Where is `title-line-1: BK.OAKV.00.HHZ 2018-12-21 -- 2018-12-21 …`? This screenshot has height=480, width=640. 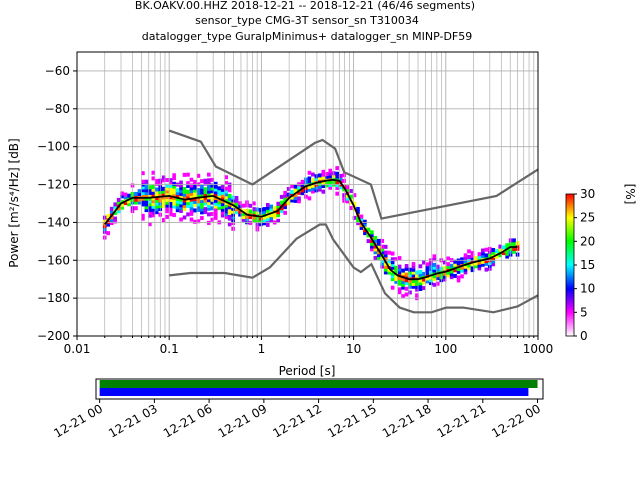
title-line-1: BK.OAKV.00.HHZ 2018-12-21 -- 2018-12-21 … is located at coordinates (305, 6).